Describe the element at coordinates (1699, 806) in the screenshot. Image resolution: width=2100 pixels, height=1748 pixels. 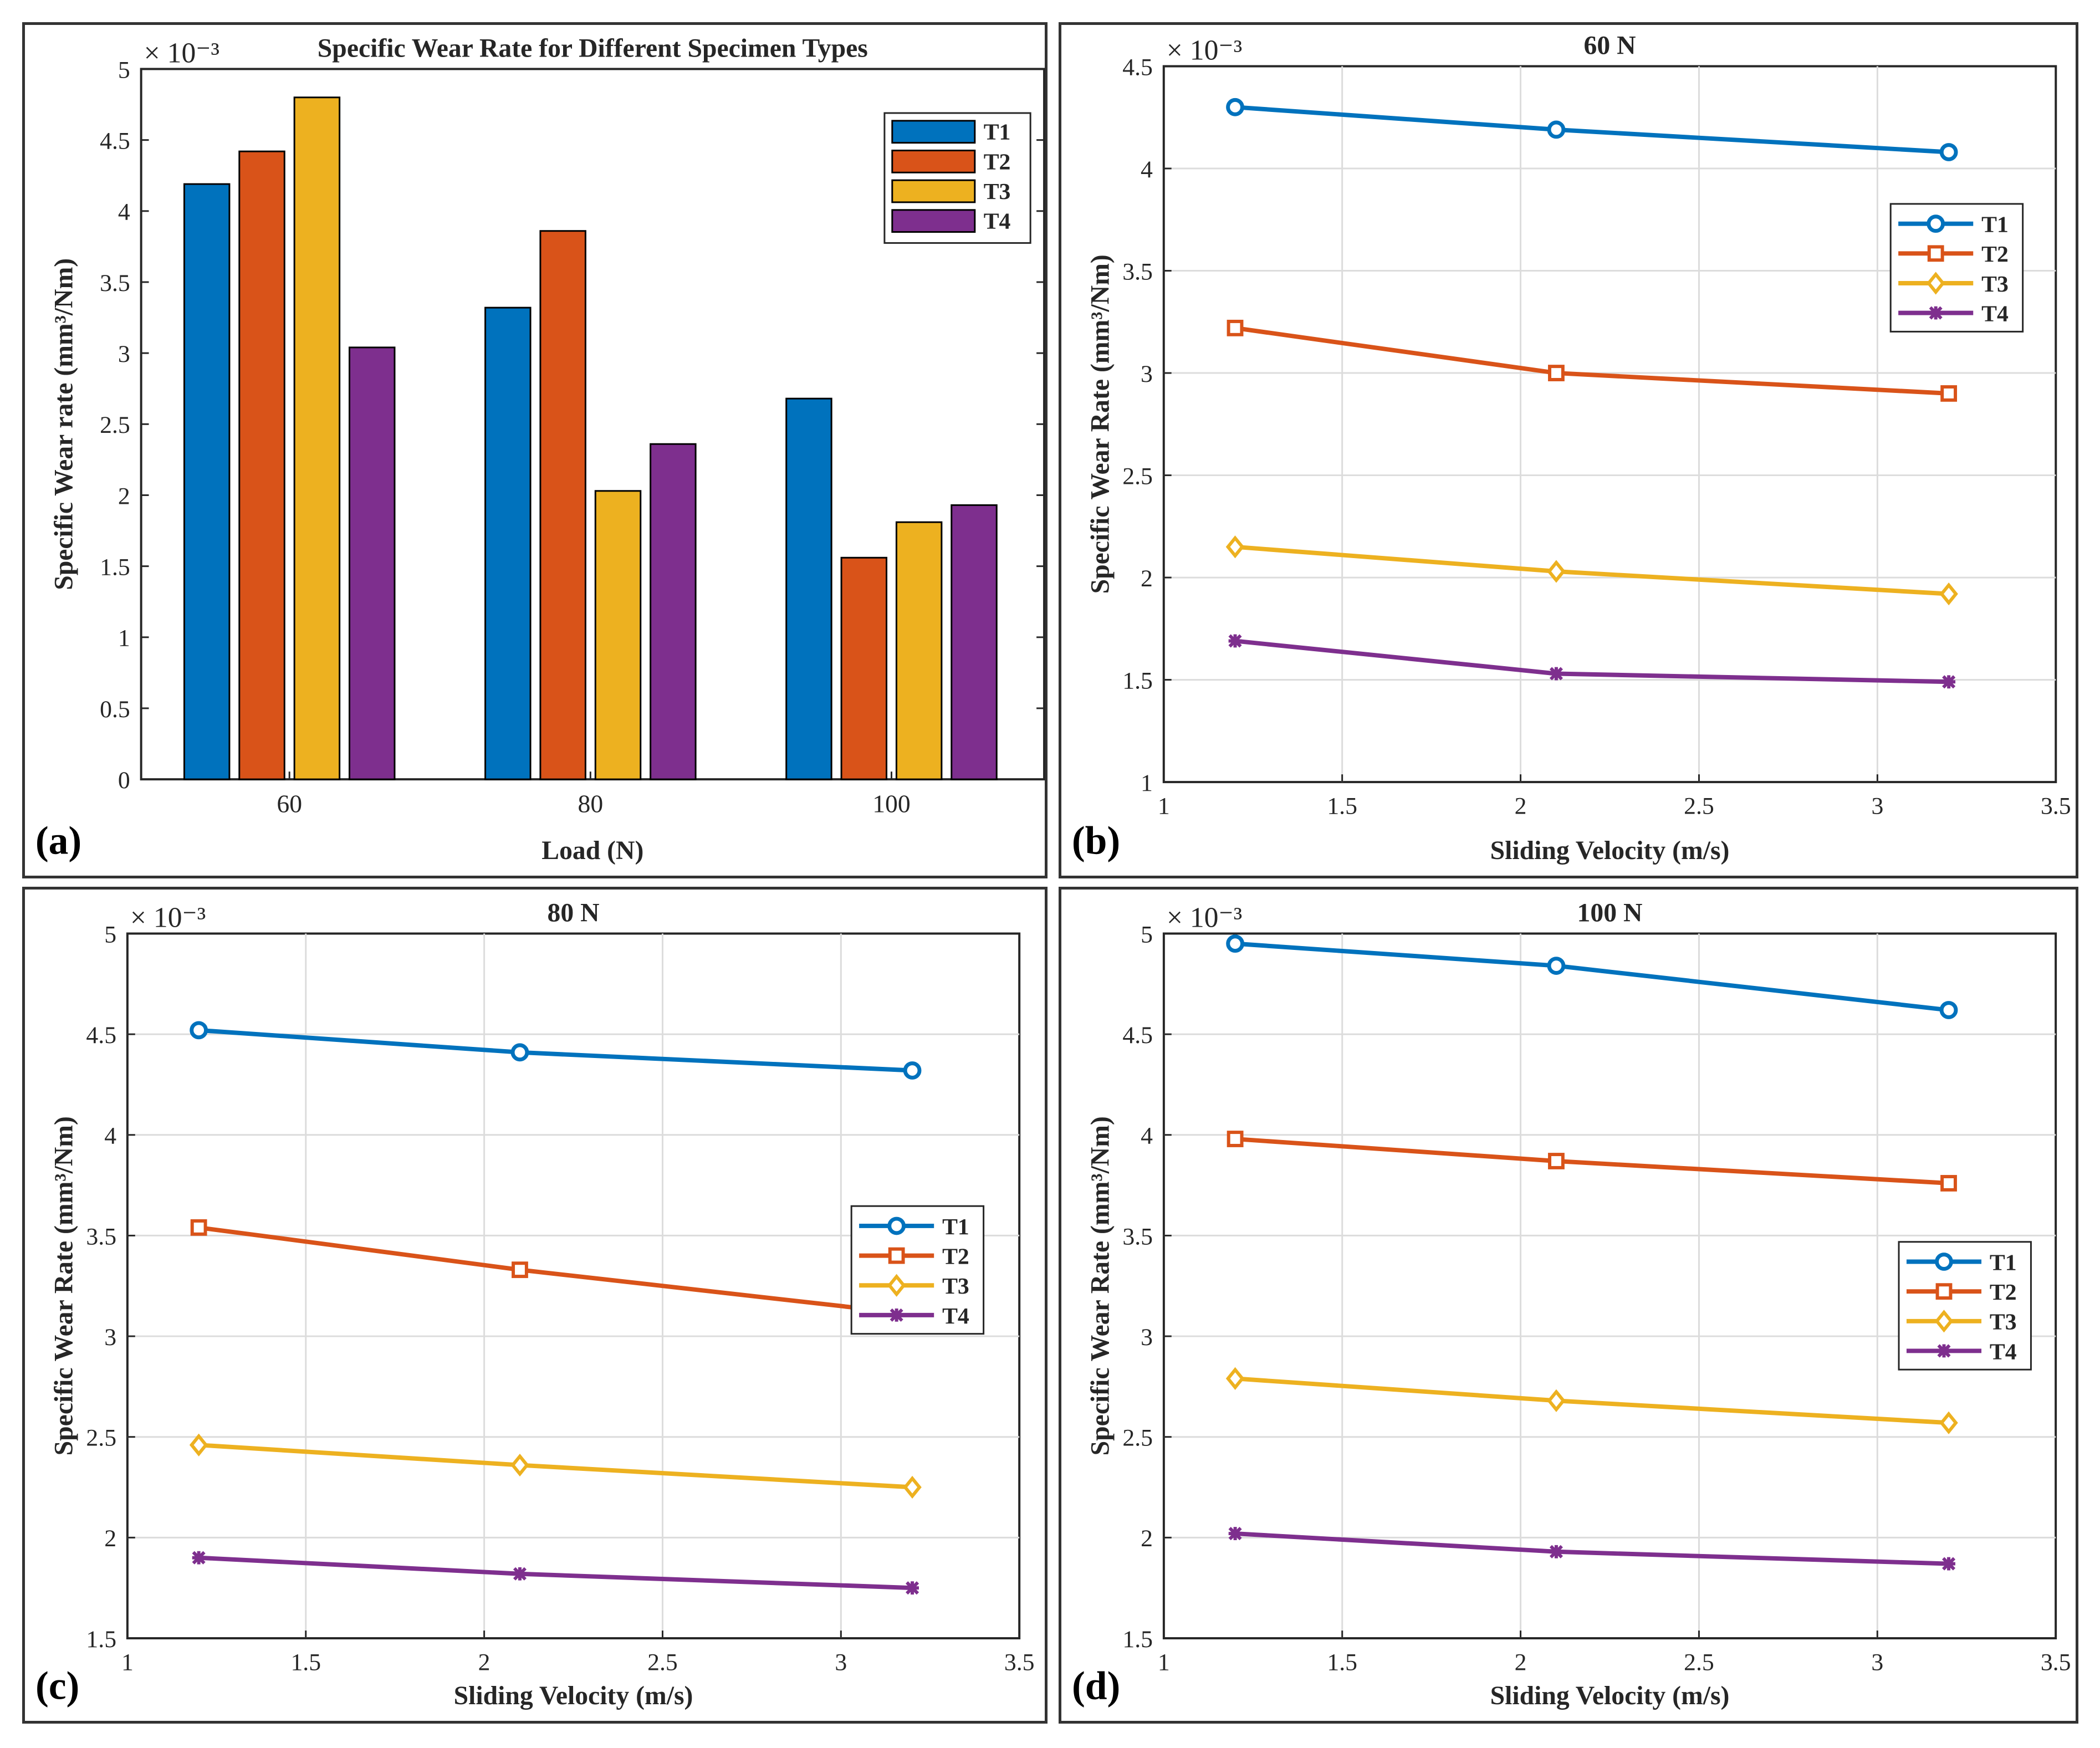
I see `x-tick-label: 2.5` at that location.